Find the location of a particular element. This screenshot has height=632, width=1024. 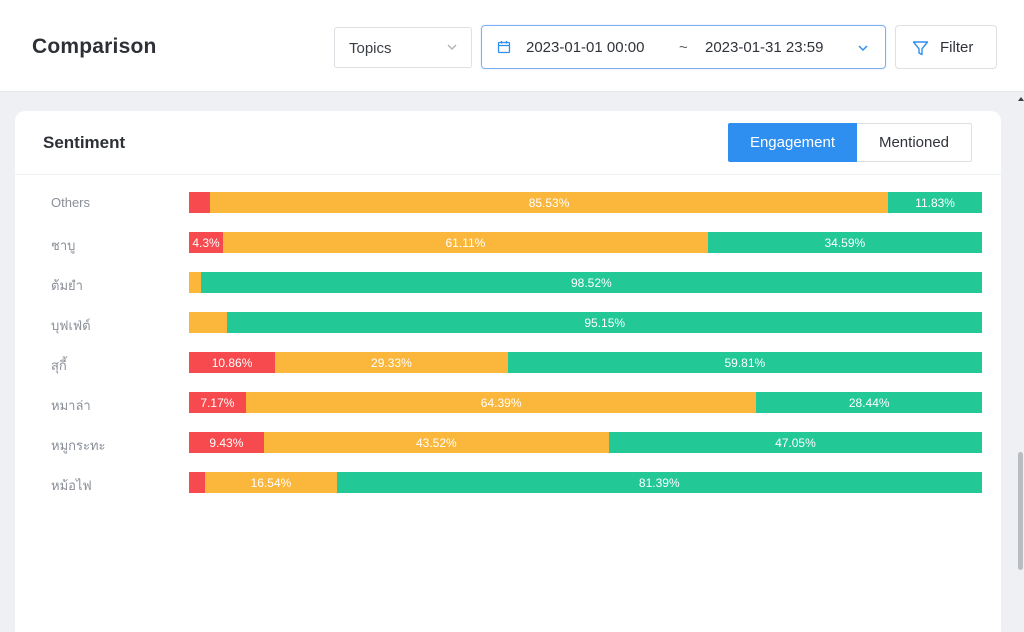

neutral-segment: 29.33% is located at coordinates (391, 362).